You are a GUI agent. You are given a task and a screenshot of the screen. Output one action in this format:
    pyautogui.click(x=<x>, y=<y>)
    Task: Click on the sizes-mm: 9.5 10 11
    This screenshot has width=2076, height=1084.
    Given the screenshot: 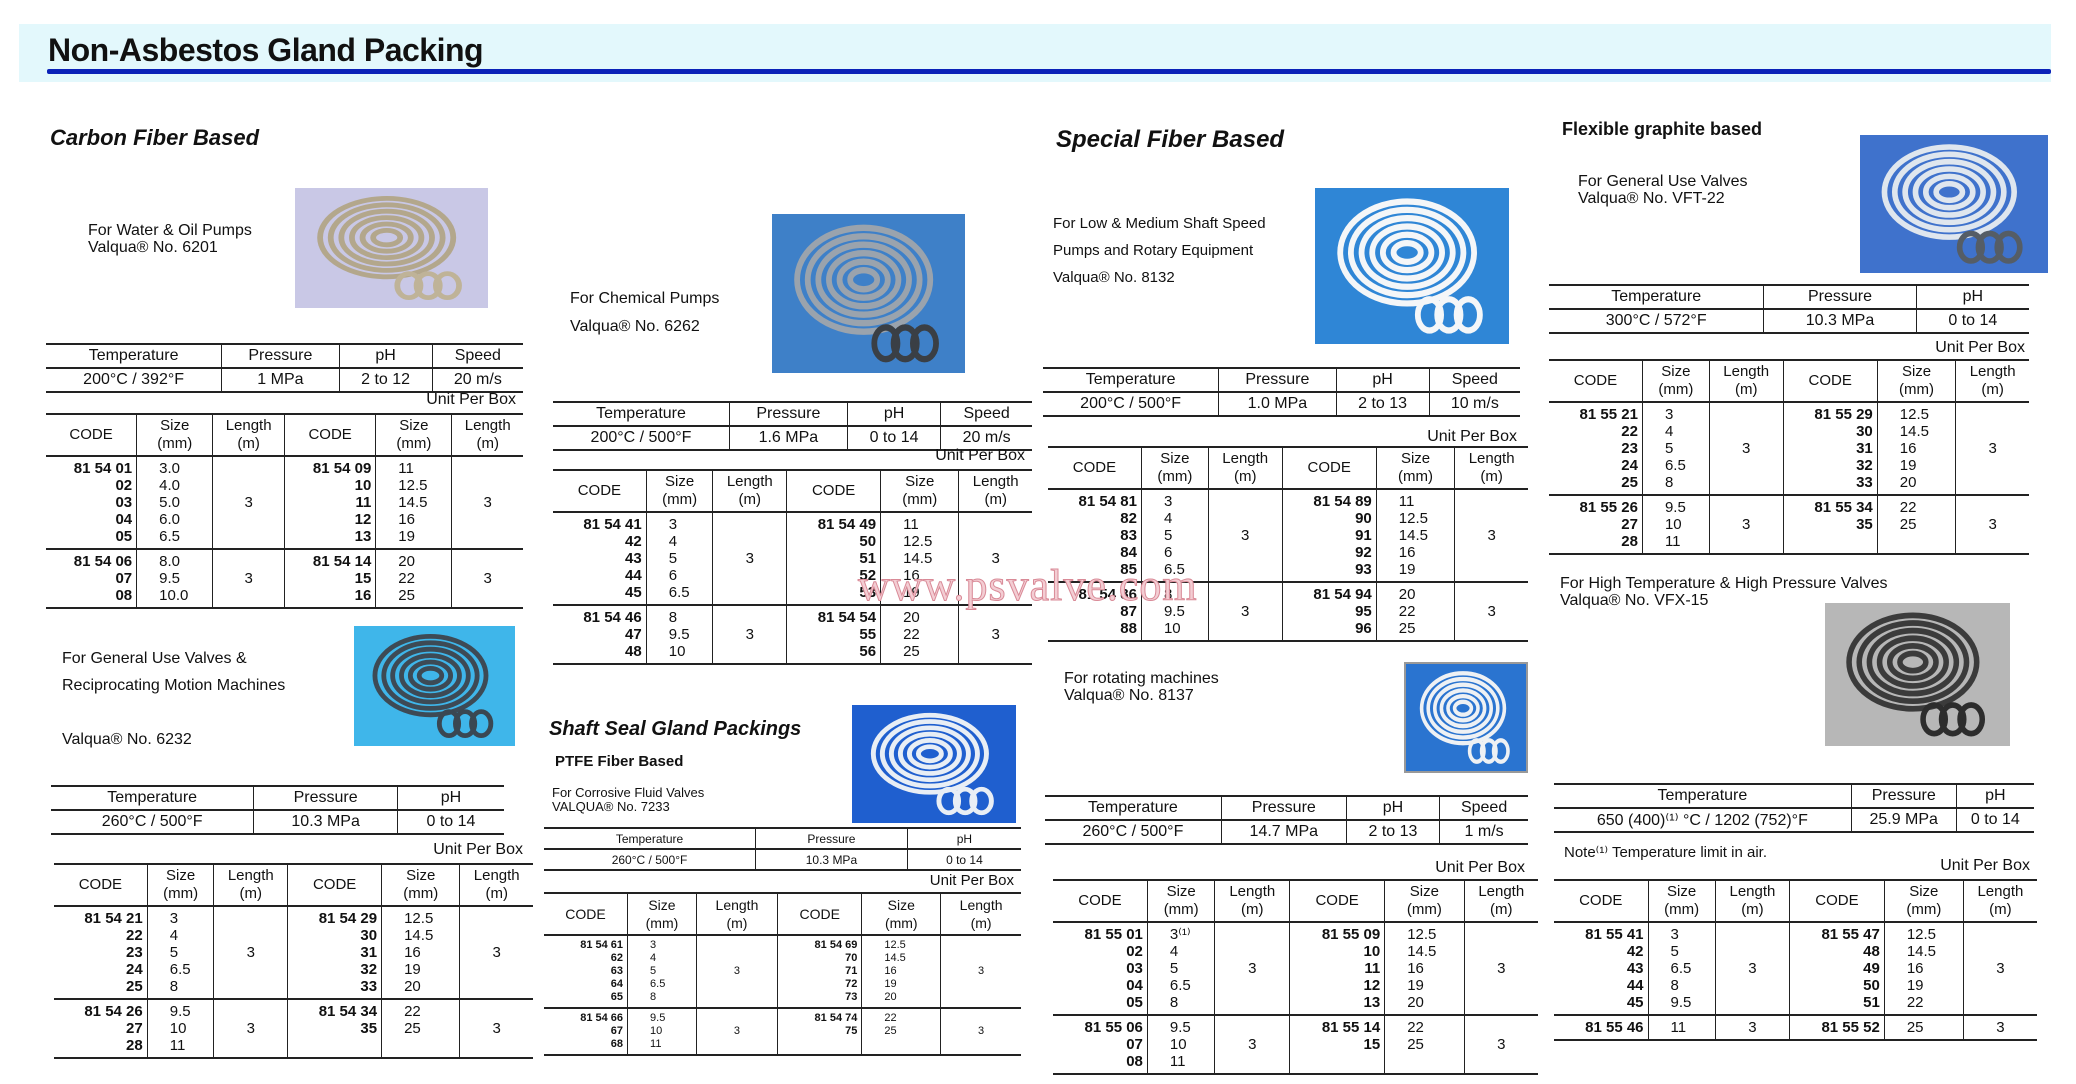 What is the action you would take?
    pyautogui.click(x=1180, y=1045)
    